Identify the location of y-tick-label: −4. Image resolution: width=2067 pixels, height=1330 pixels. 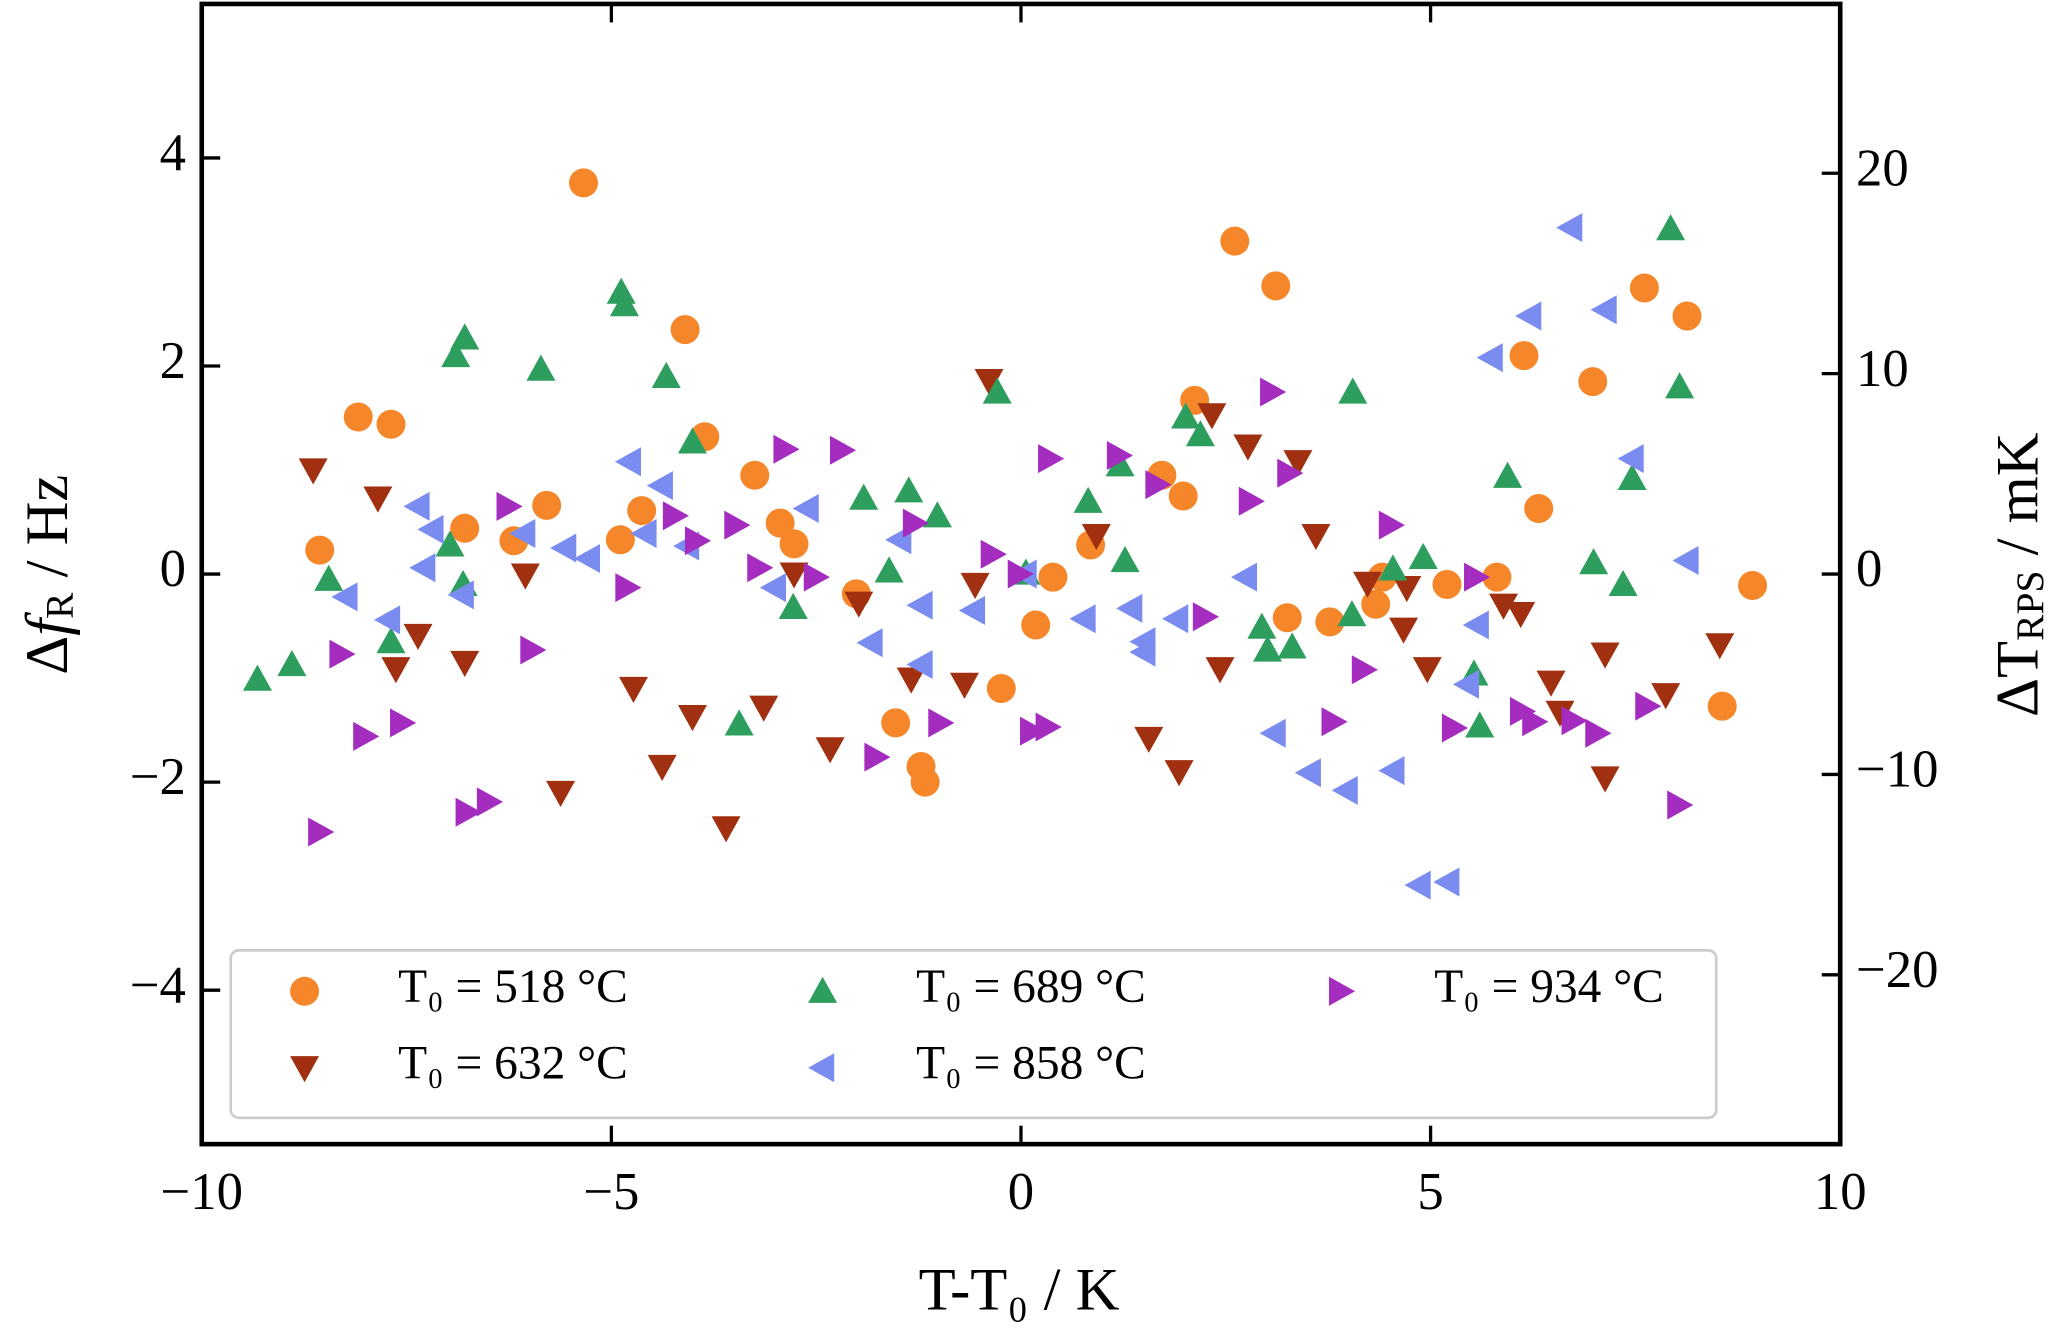
(158, 985).